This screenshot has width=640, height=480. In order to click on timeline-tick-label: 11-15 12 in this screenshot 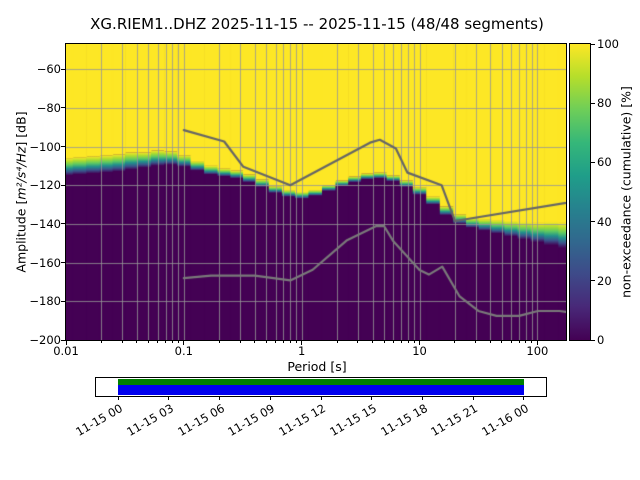, I will do `click(302, 420)`.